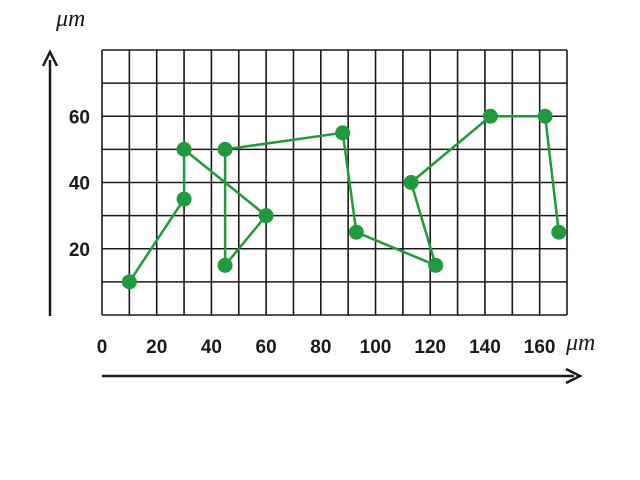  What do you see at coordinates (50, 58) in the screenshot?
I see `y-axis-arrowhead` at bounding box center [50, 58].